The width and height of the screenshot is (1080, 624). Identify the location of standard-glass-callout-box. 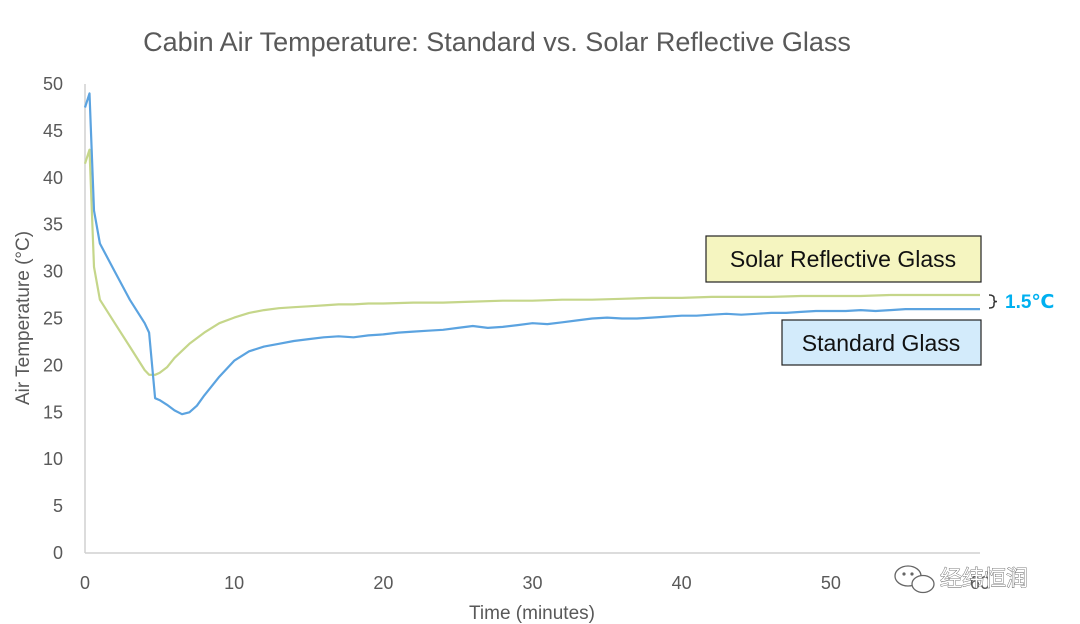
(881, 342).